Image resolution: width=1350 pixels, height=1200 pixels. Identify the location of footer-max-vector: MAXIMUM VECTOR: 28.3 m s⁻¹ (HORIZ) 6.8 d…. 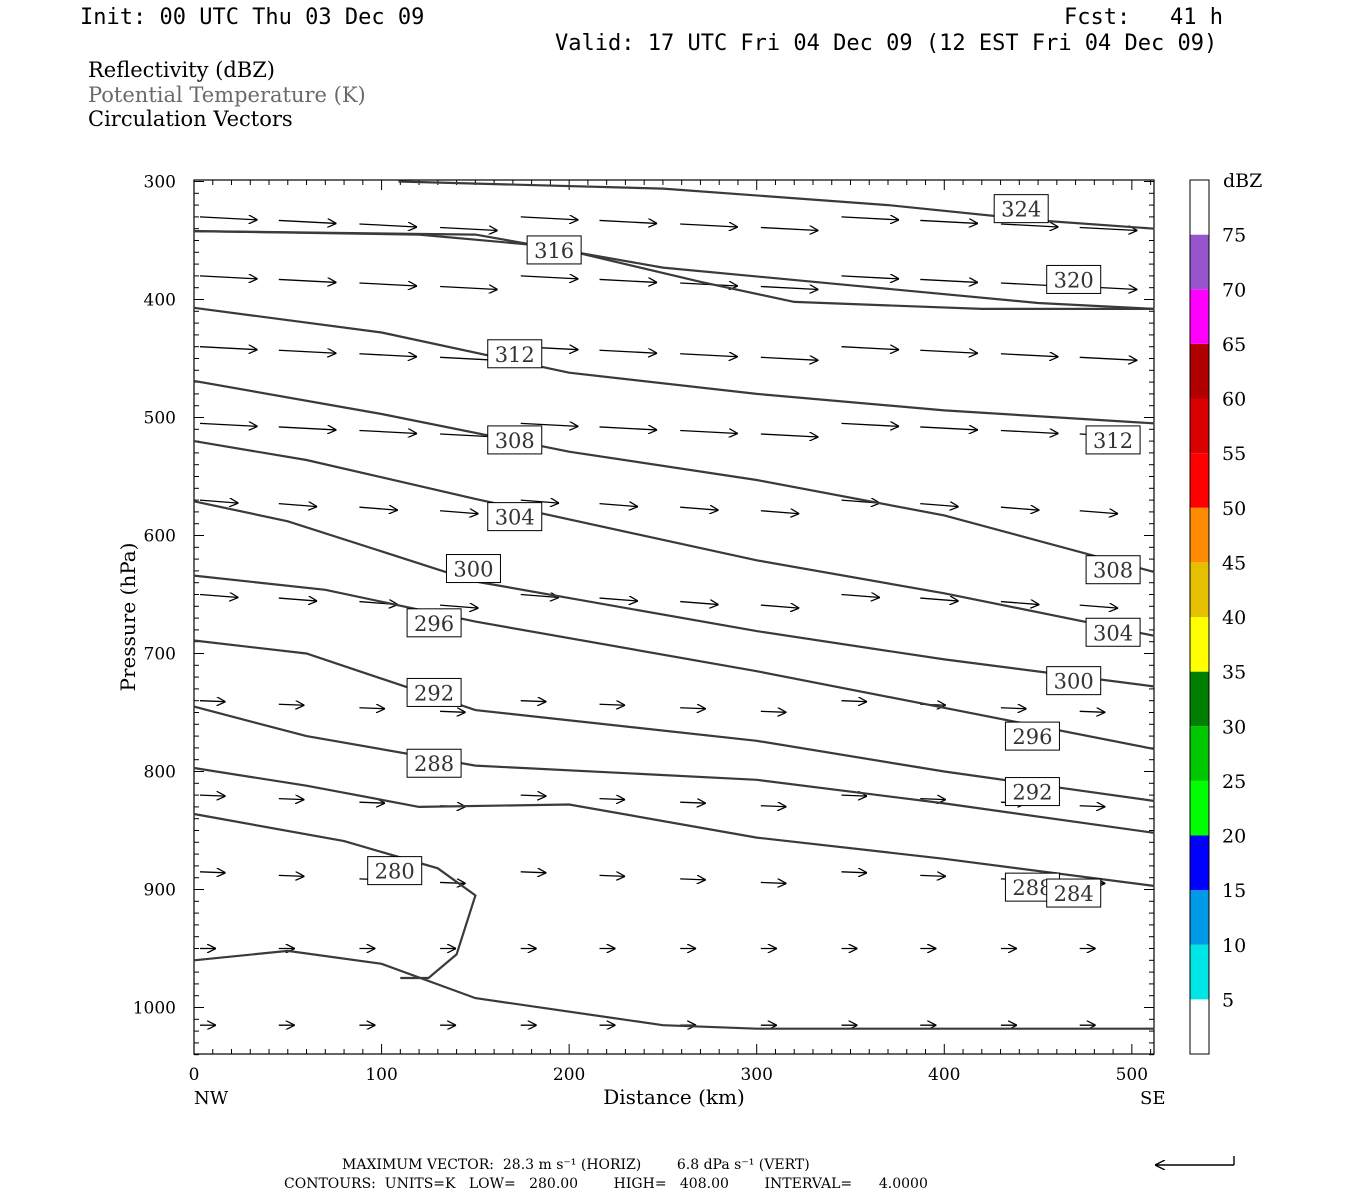
(576, 1165).